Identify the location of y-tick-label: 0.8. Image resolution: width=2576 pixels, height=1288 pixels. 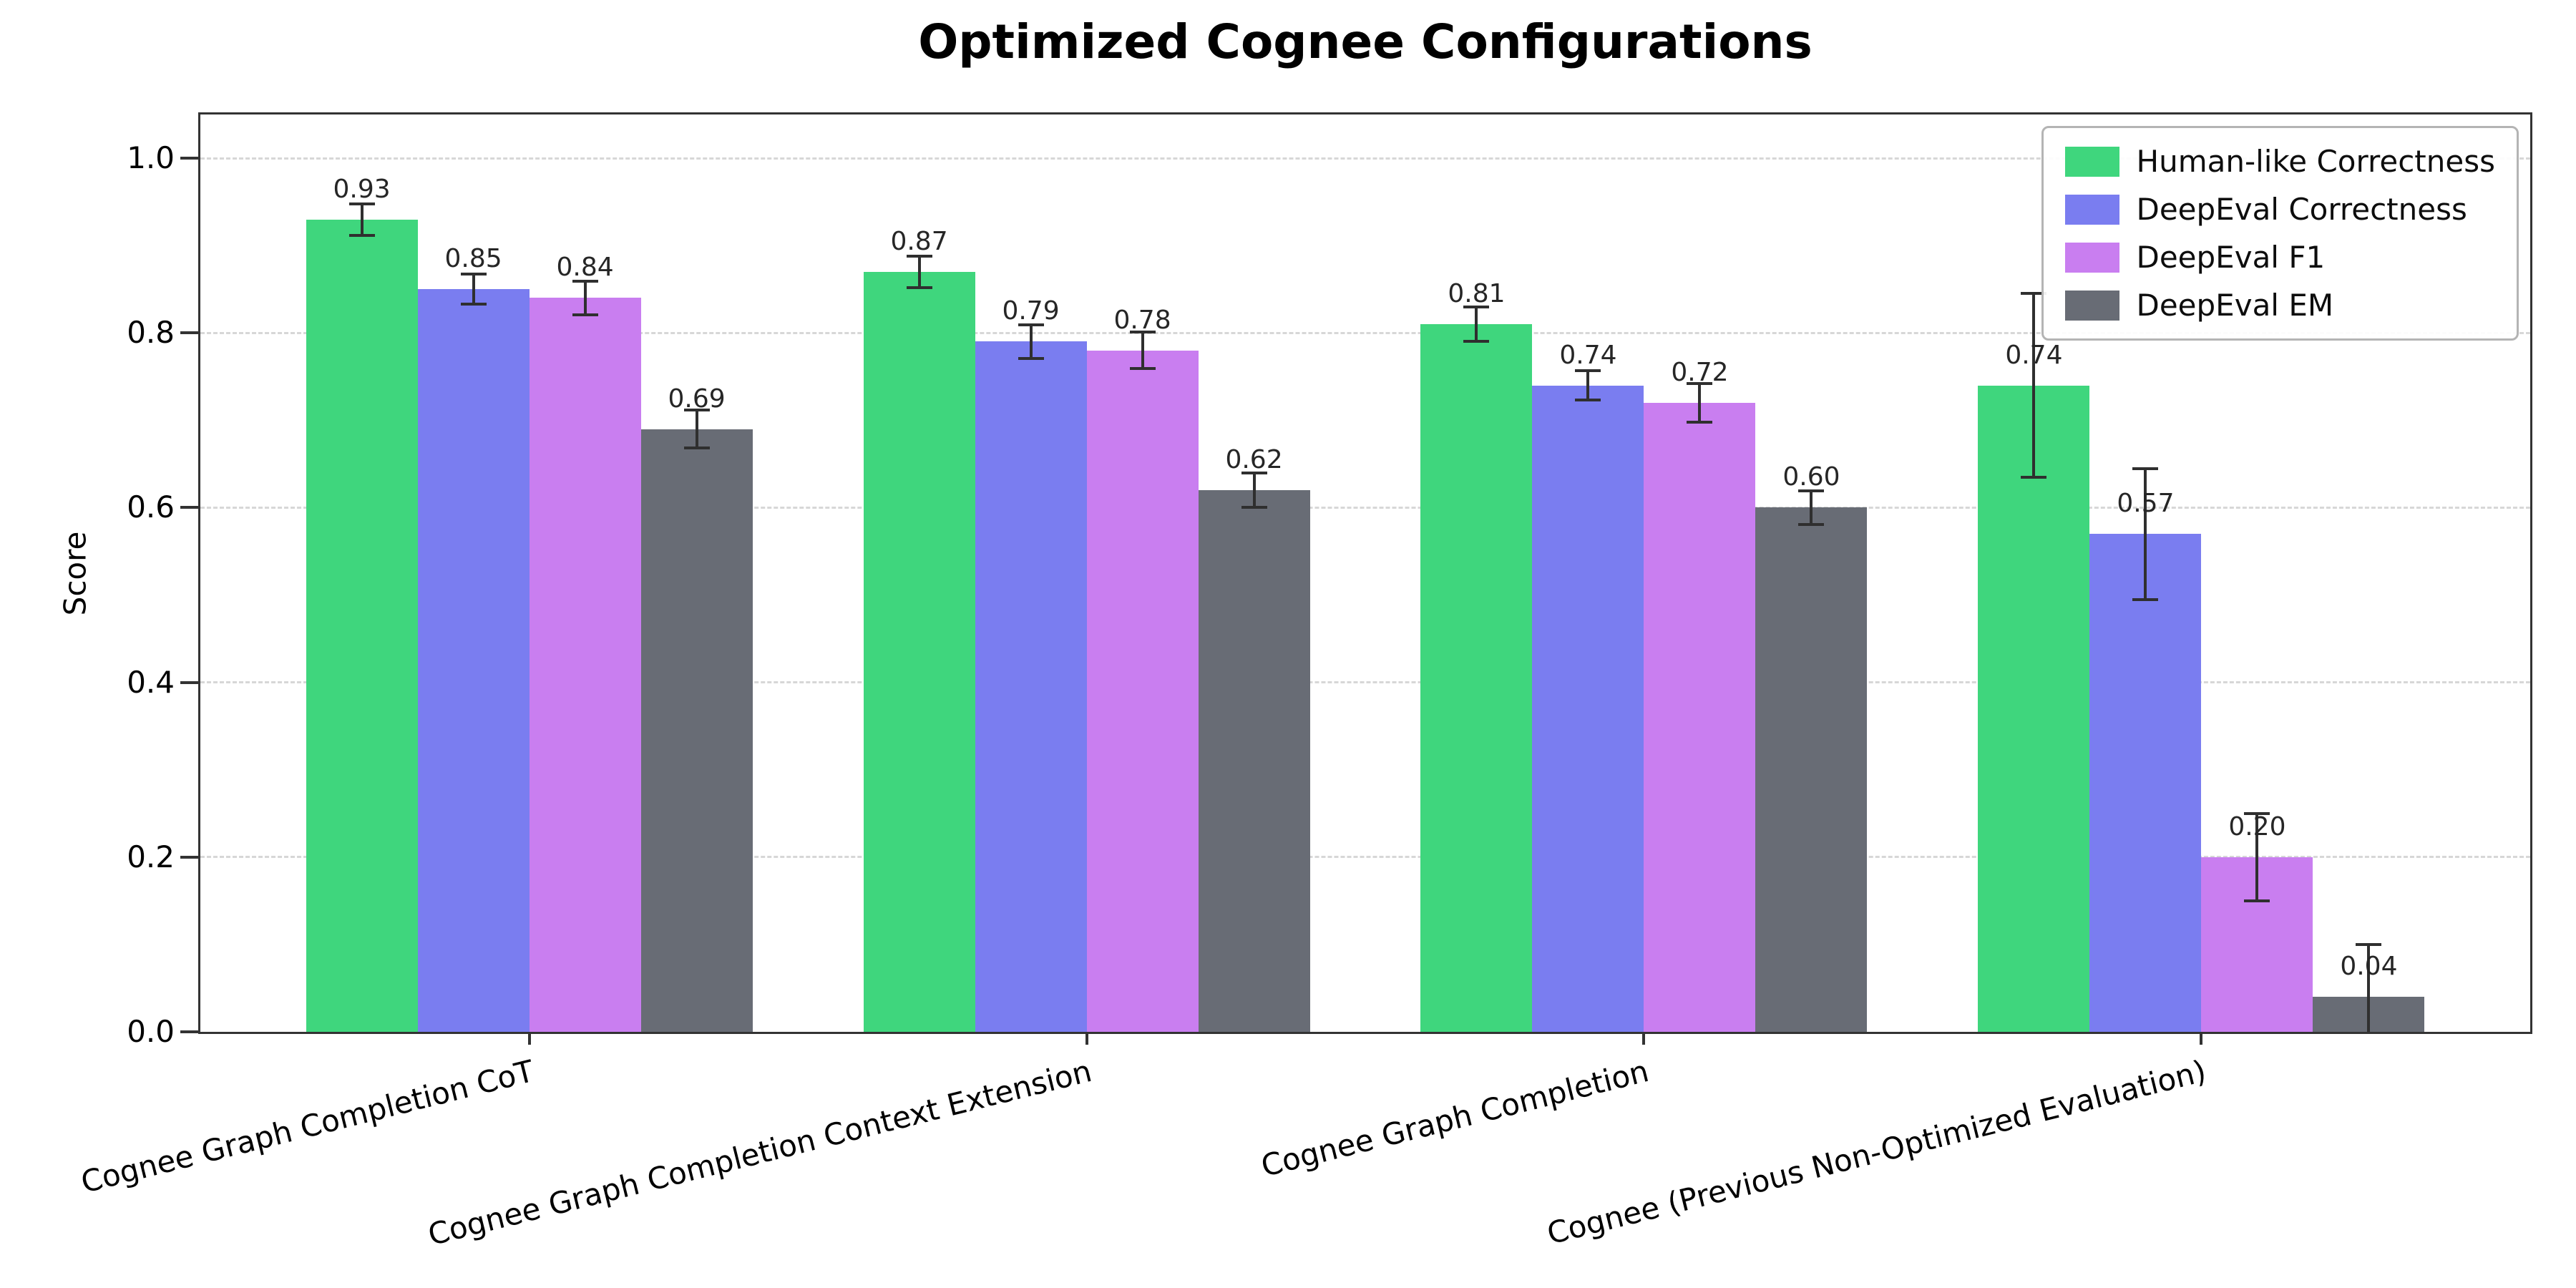
(151, 333).